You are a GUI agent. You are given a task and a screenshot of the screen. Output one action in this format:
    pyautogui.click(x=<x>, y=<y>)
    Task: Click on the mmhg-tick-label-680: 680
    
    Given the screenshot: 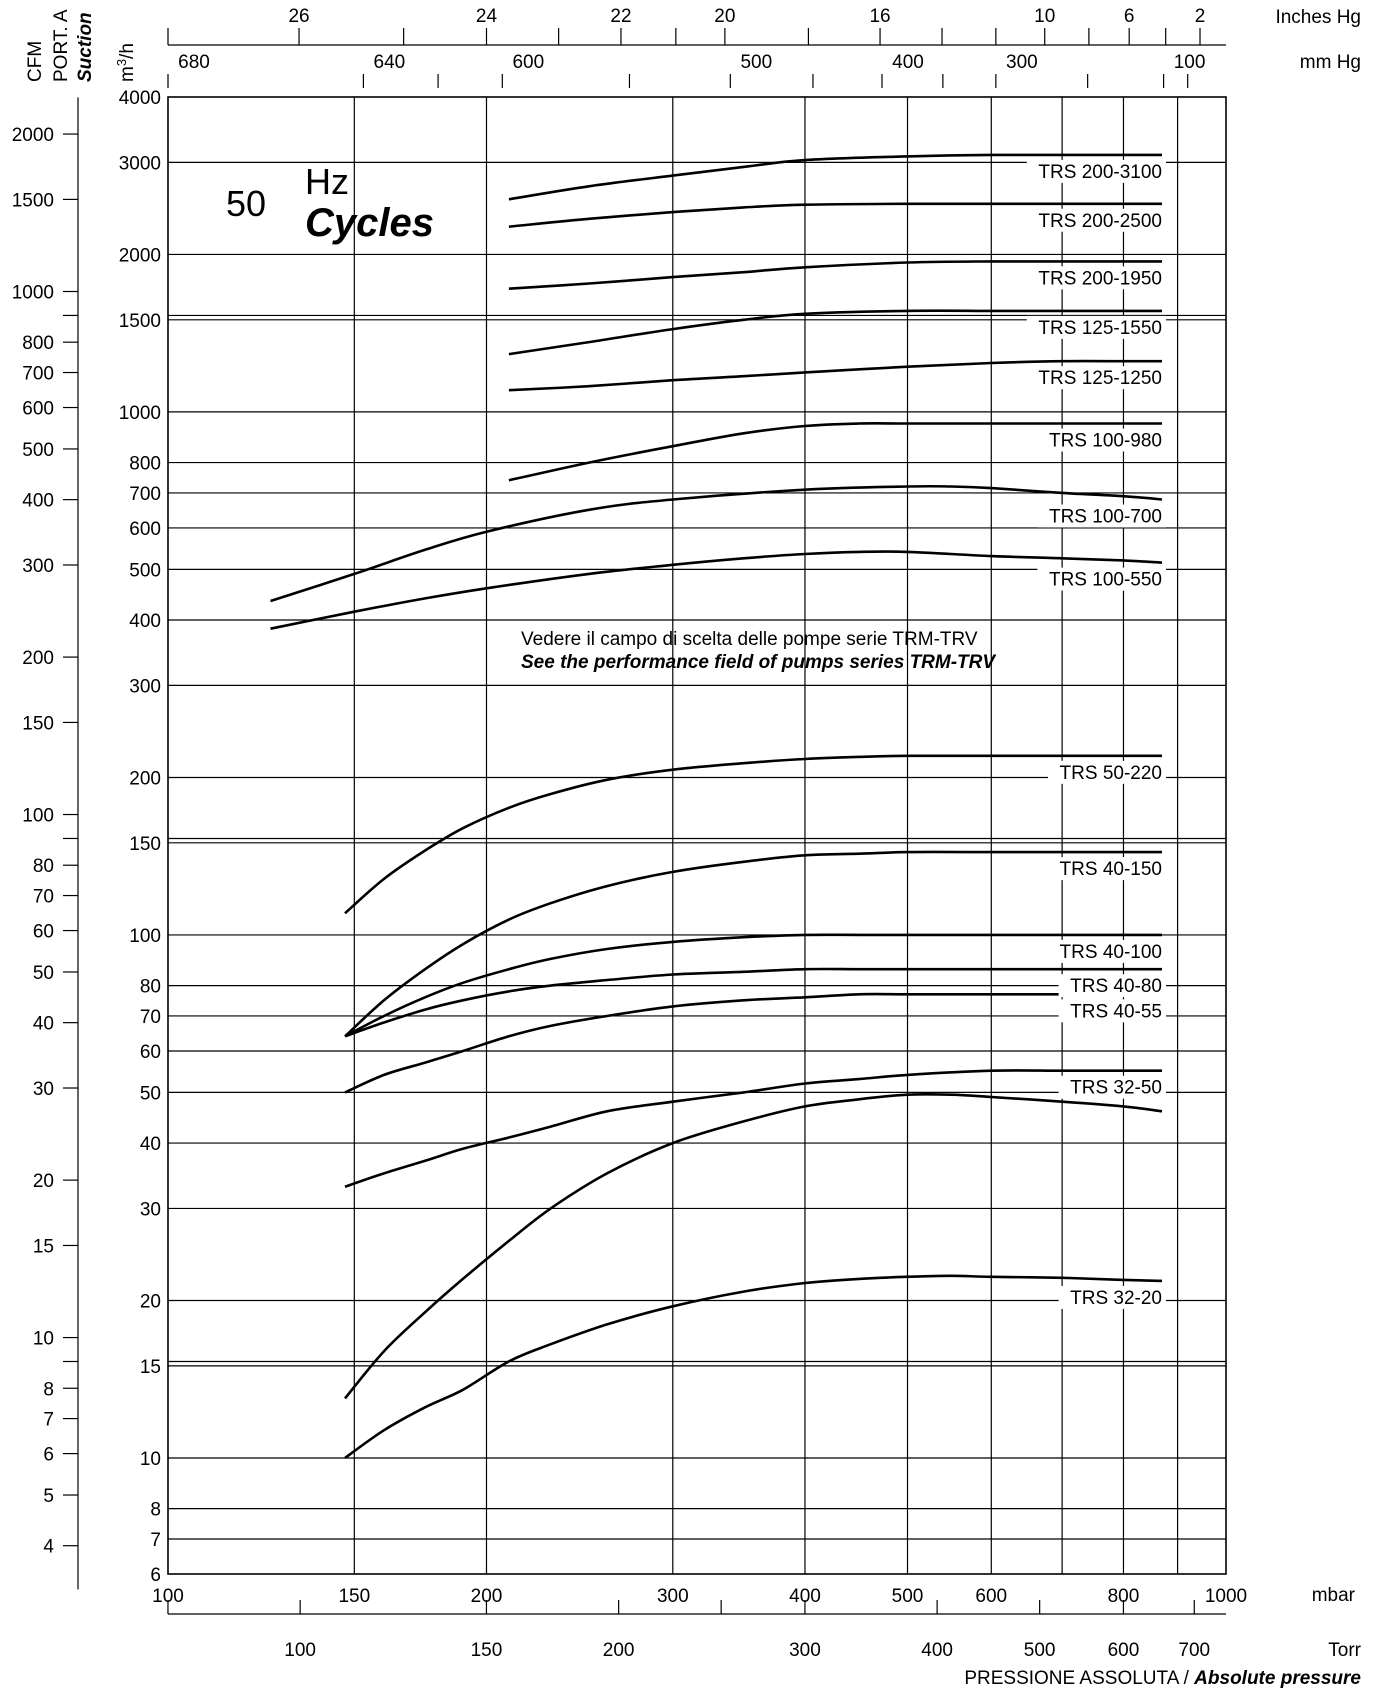 What is the action you would take?
    pyautogui.click(x=194, y=62)
    